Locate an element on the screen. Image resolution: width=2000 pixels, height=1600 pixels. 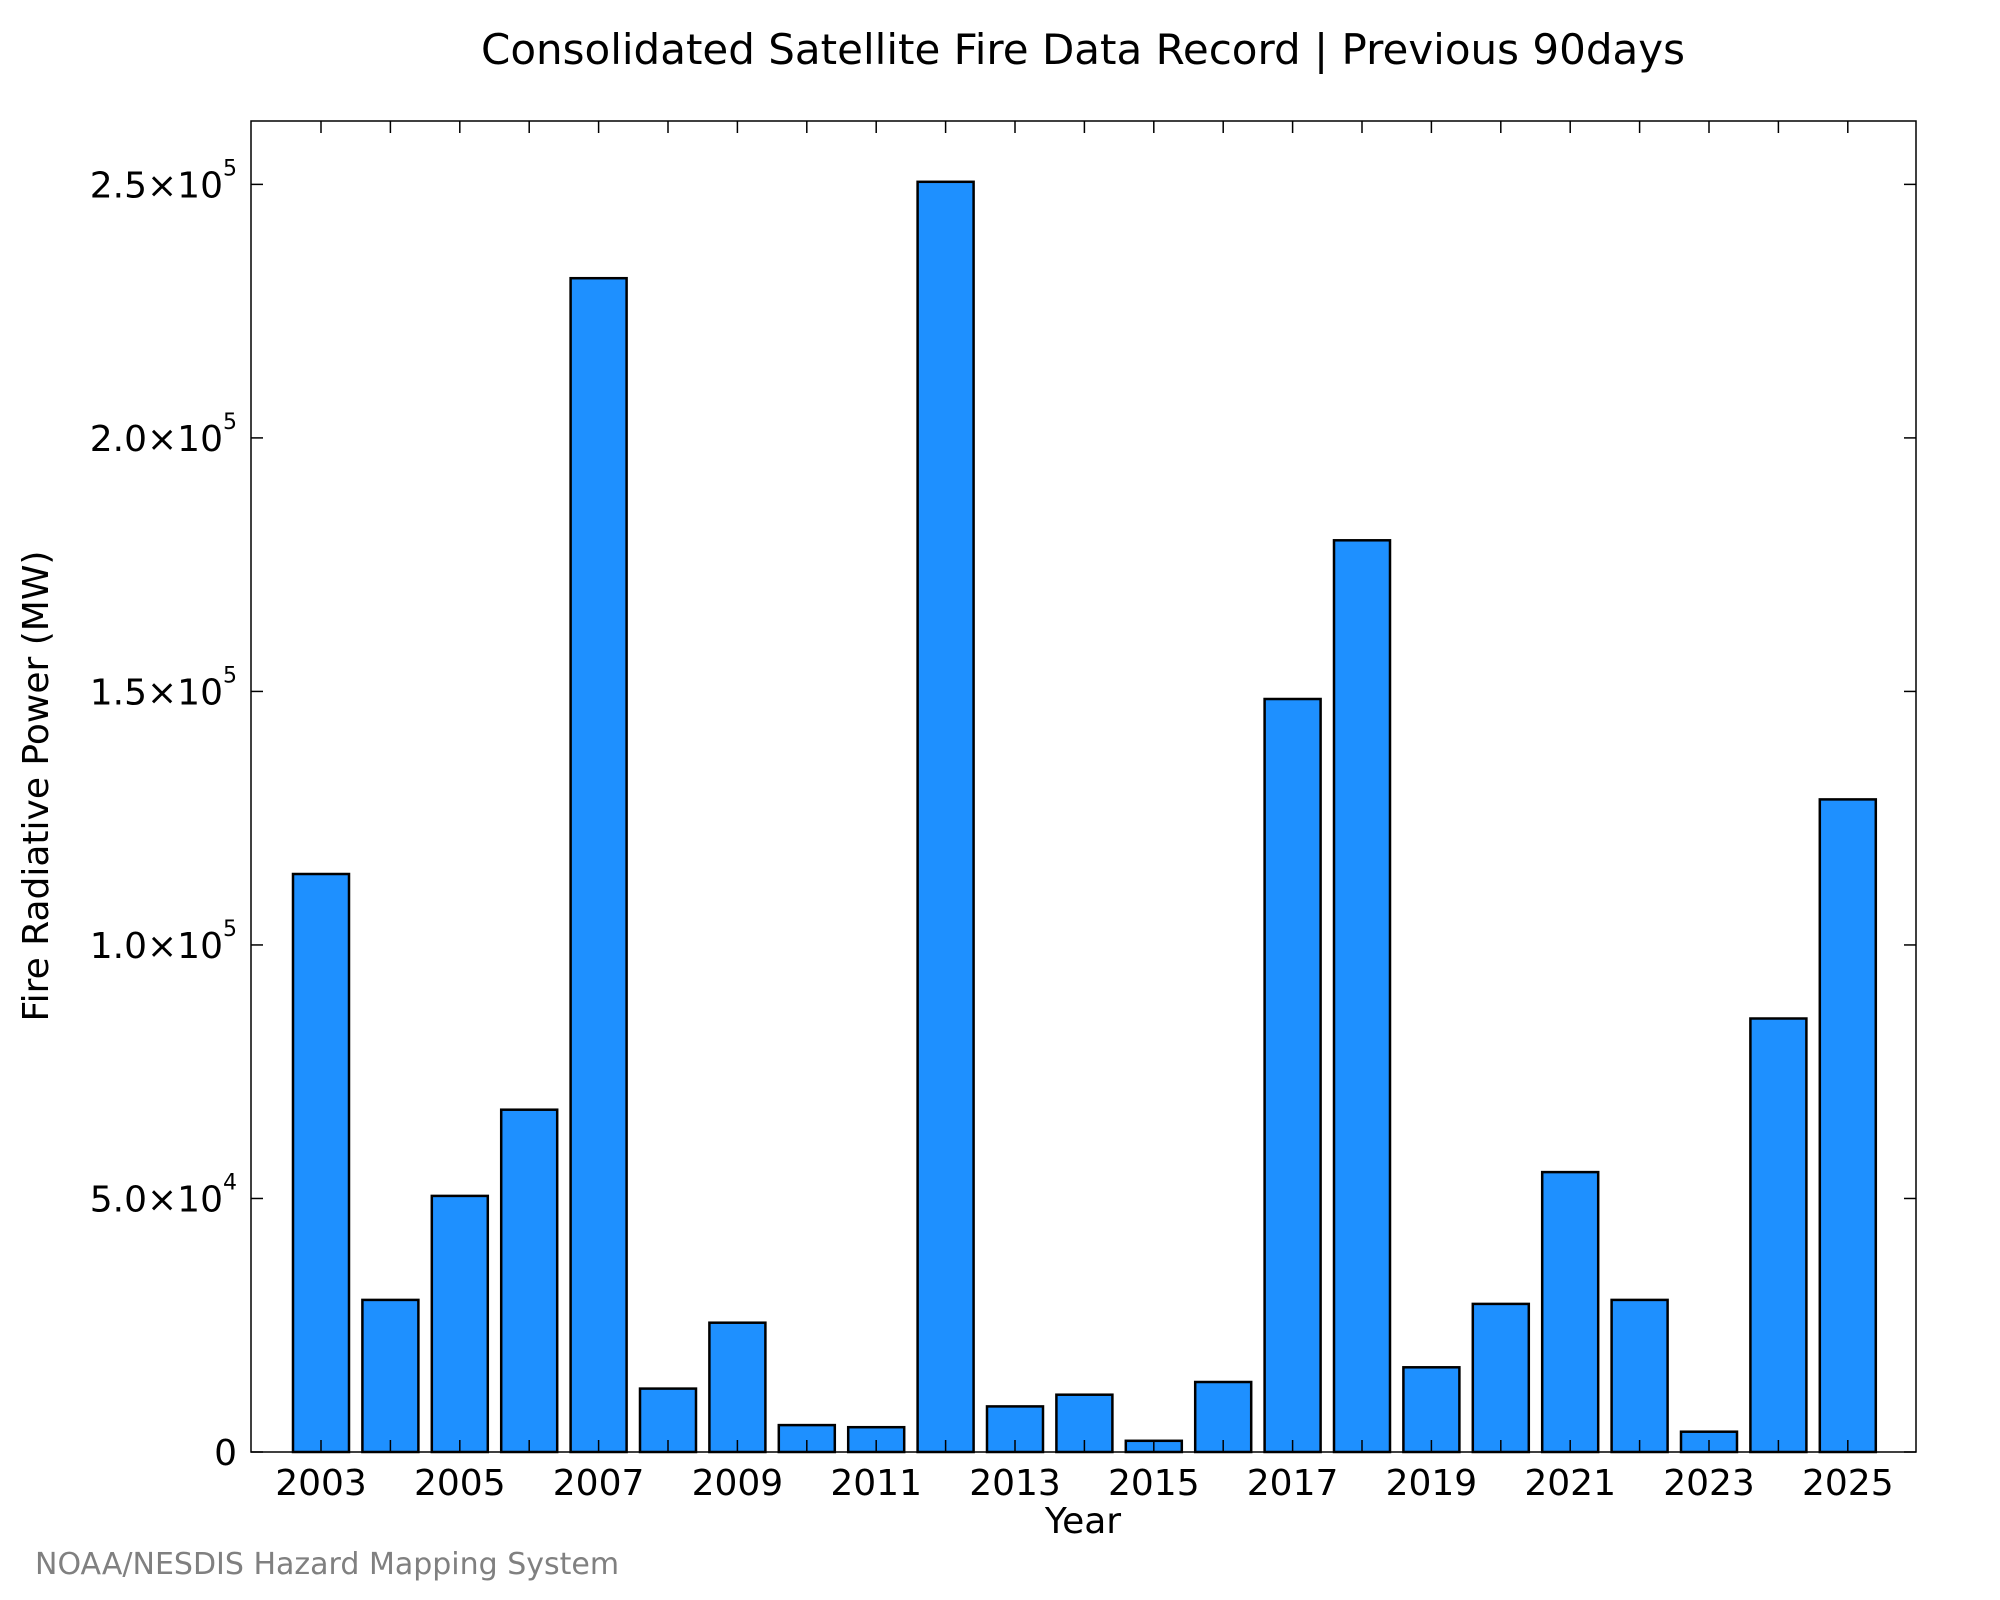
bar-2021 is located at coordinates (1570, 1312).